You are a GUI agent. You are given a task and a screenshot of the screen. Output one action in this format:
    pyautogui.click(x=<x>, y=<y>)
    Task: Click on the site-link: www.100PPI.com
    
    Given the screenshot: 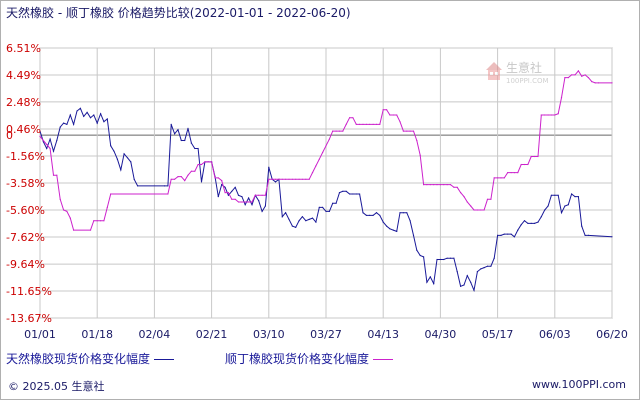 What is the action you would take?
    pyautogui.click(x=579, y=384)
    